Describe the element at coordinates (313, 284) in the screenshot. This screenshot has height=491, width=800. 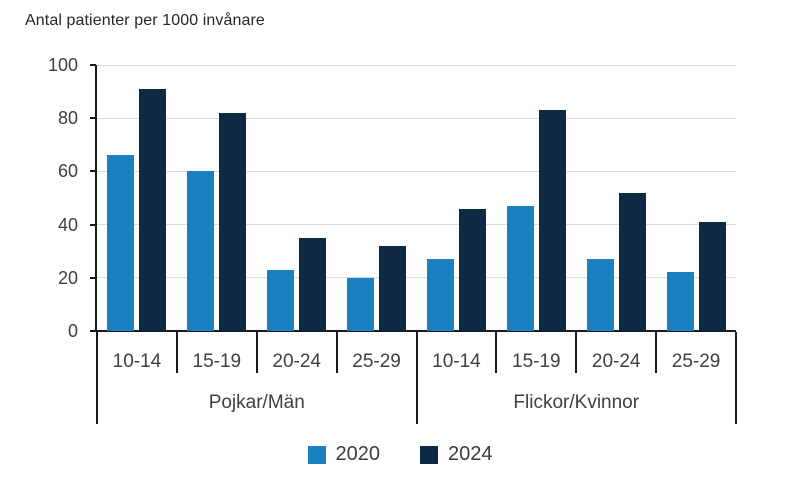
I see `bar-2024-Pojkar/Män-20-24` at that location.